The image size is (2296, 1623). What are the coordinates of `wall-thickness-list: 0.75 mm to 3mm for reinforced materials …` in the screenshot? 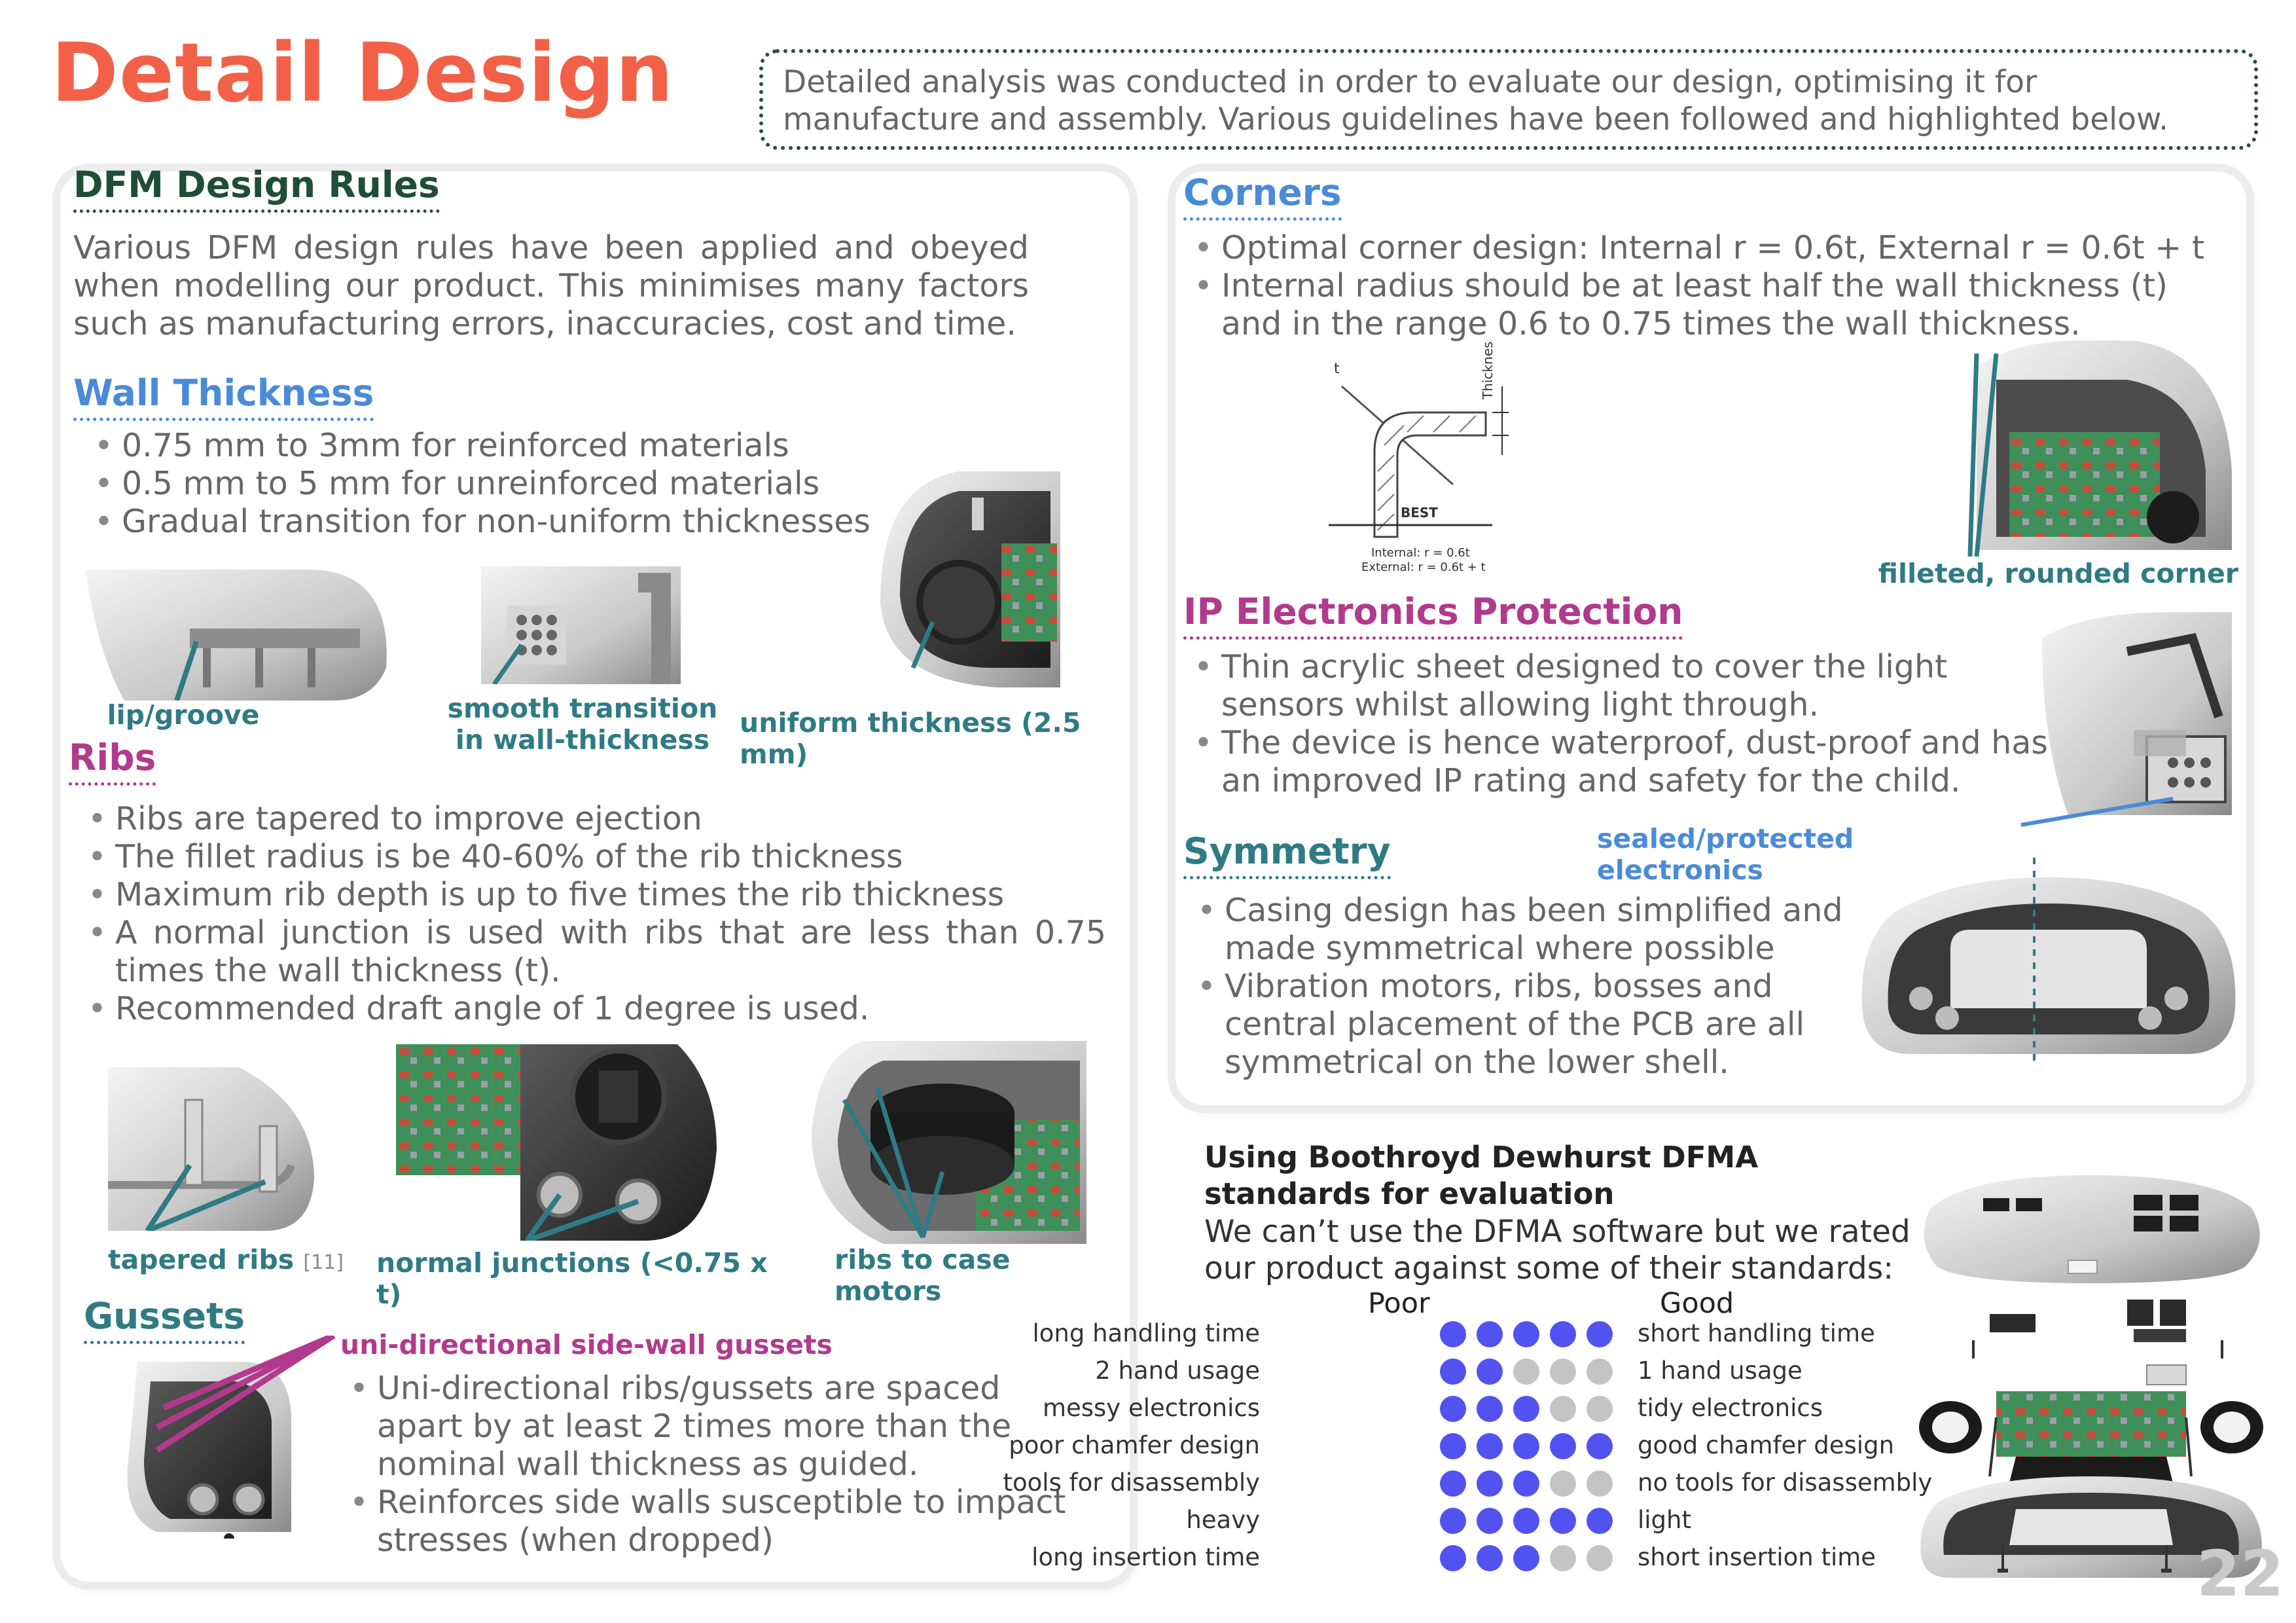 It's located at (510, 484).